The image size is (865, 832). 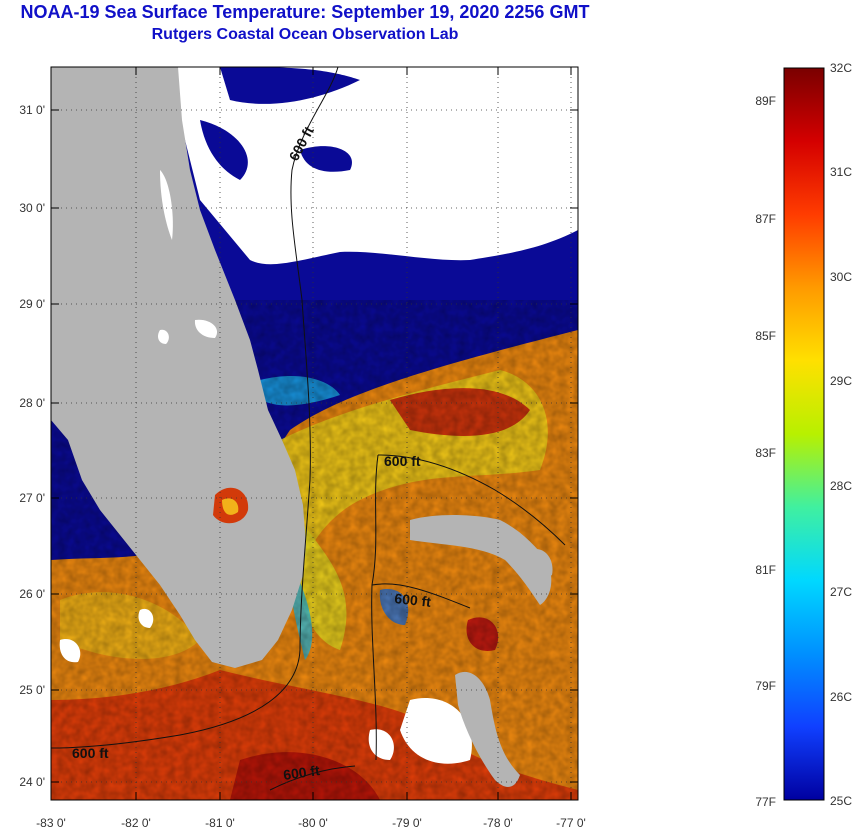 What do you see at coordinates (487, 729) in the screenshot?
I see `andros-land` at bounding box center [487, 729].